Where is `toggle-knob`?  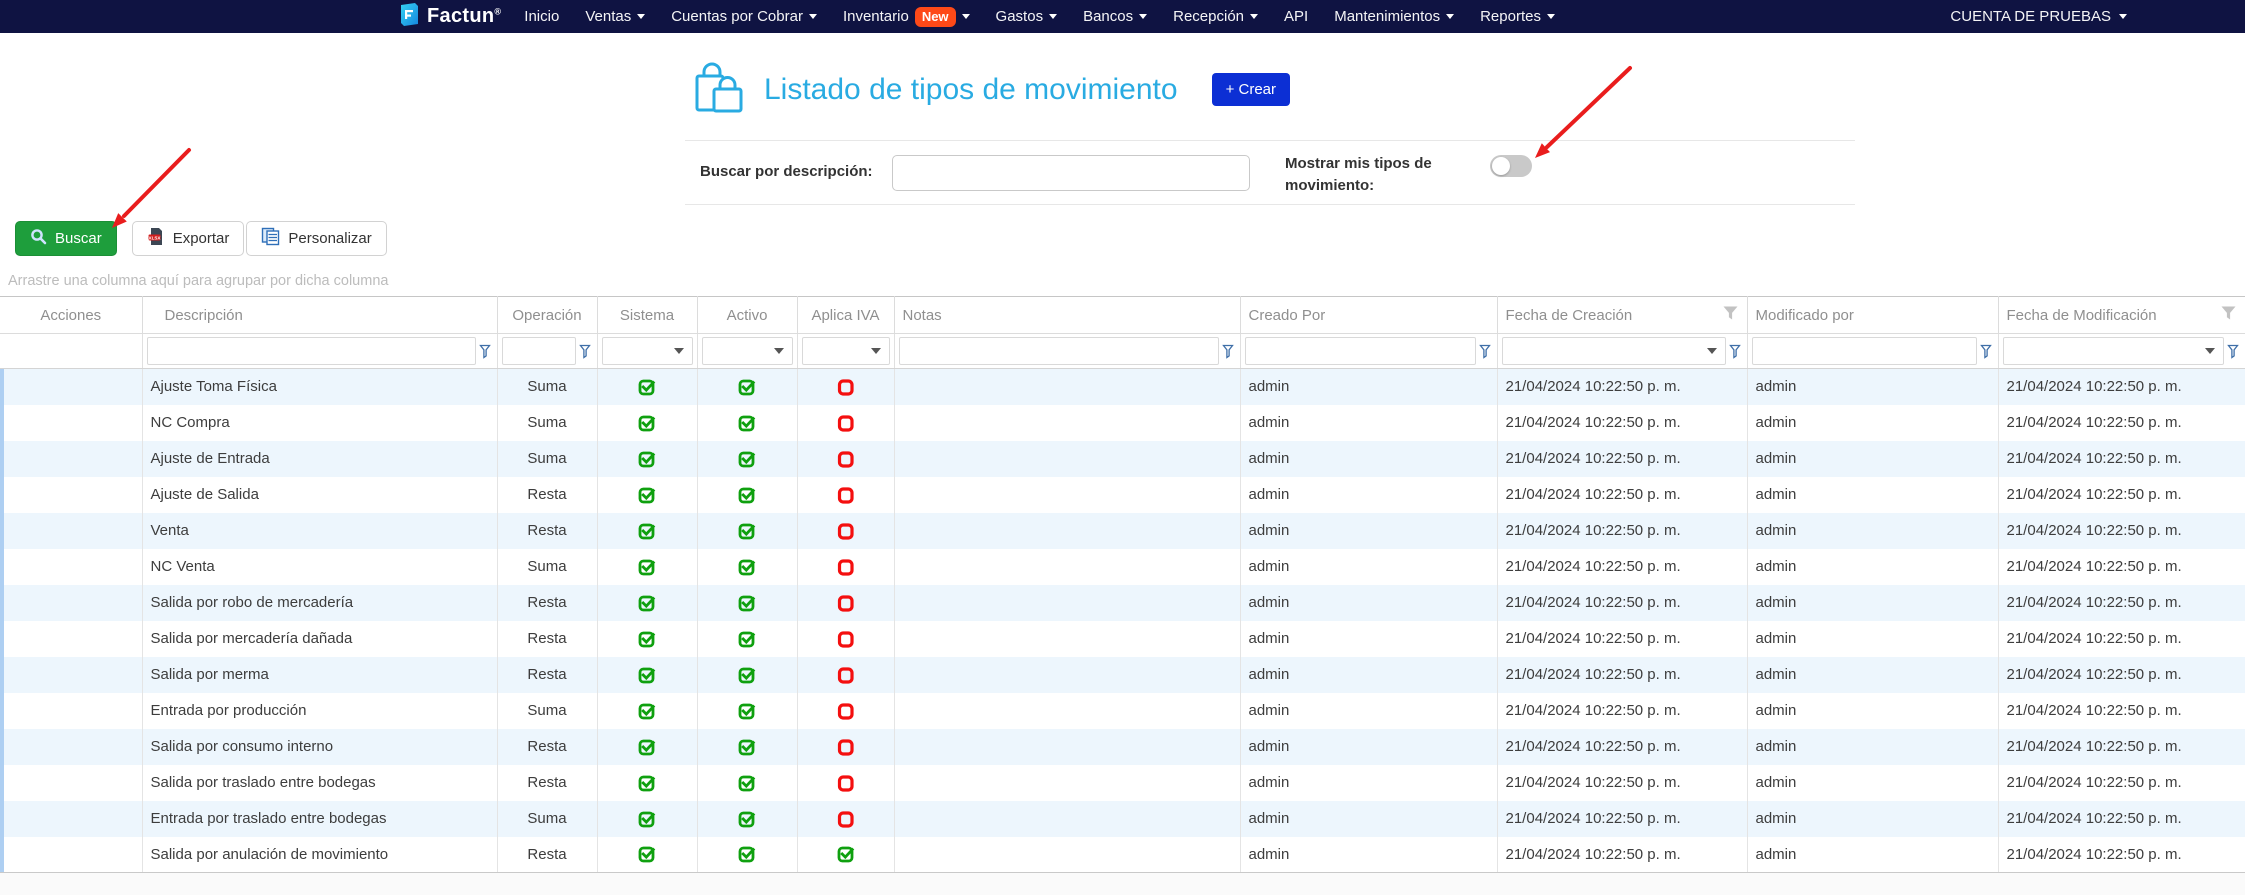
toggle-knob is located at coordinates (1501, 166).